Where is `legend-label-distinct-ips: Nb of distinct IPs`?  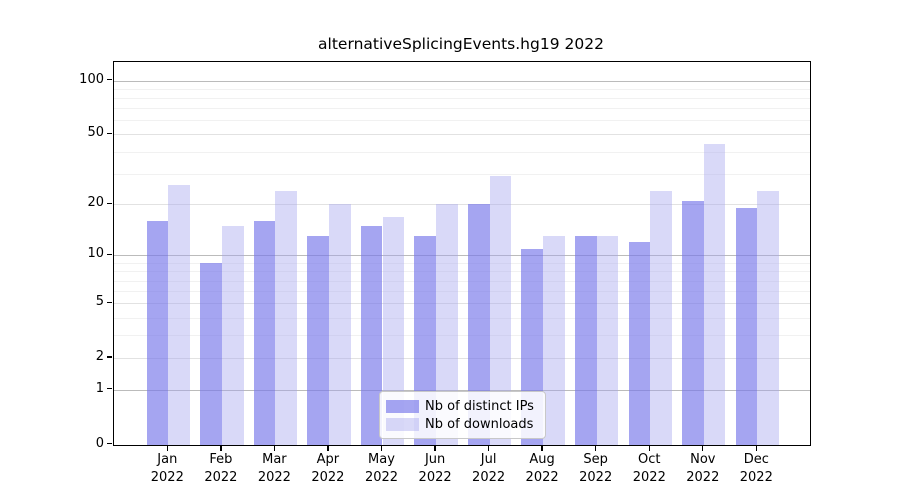 legend-label-distinct-ips: Nb of distinct IPs is located at coordinates (479, 406).